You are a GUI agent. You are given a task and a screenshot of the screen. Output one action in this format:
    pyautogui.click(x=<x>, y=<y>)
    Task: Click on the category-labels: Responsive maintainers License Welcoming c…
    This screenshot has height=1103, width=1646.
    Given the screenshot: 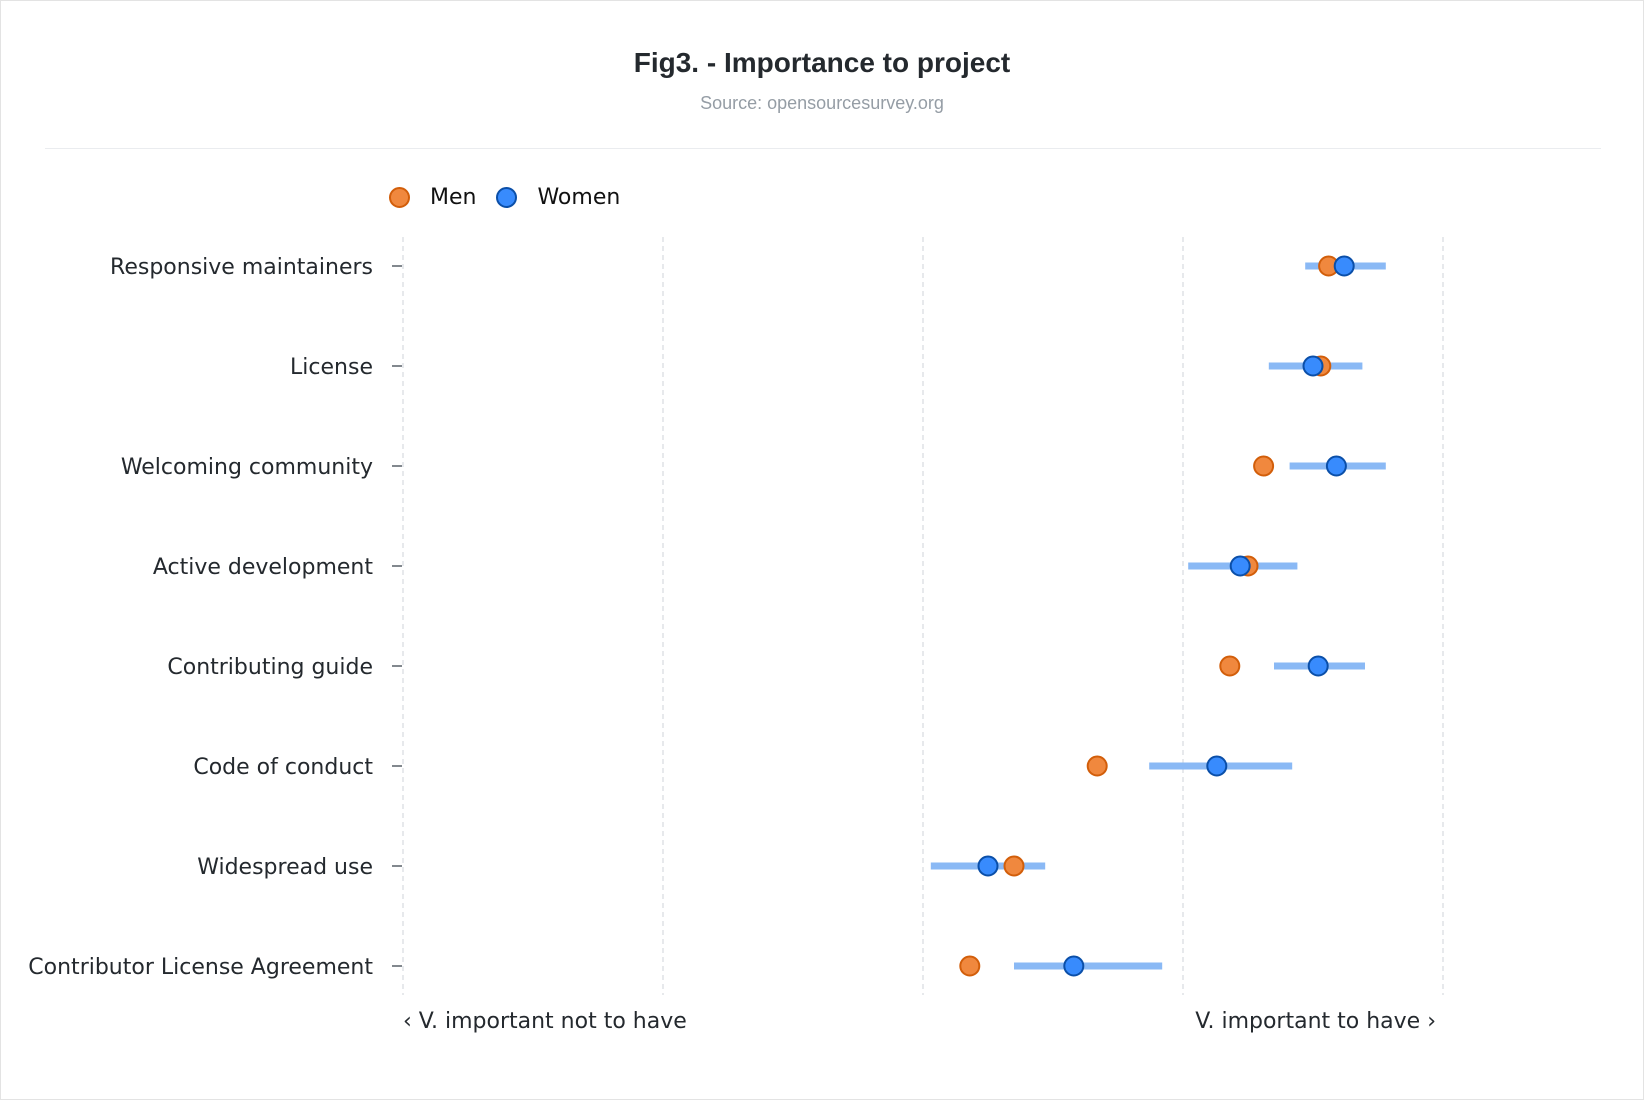 What is the action you would take?
    pyautogui.click(x=215, y=617)
    